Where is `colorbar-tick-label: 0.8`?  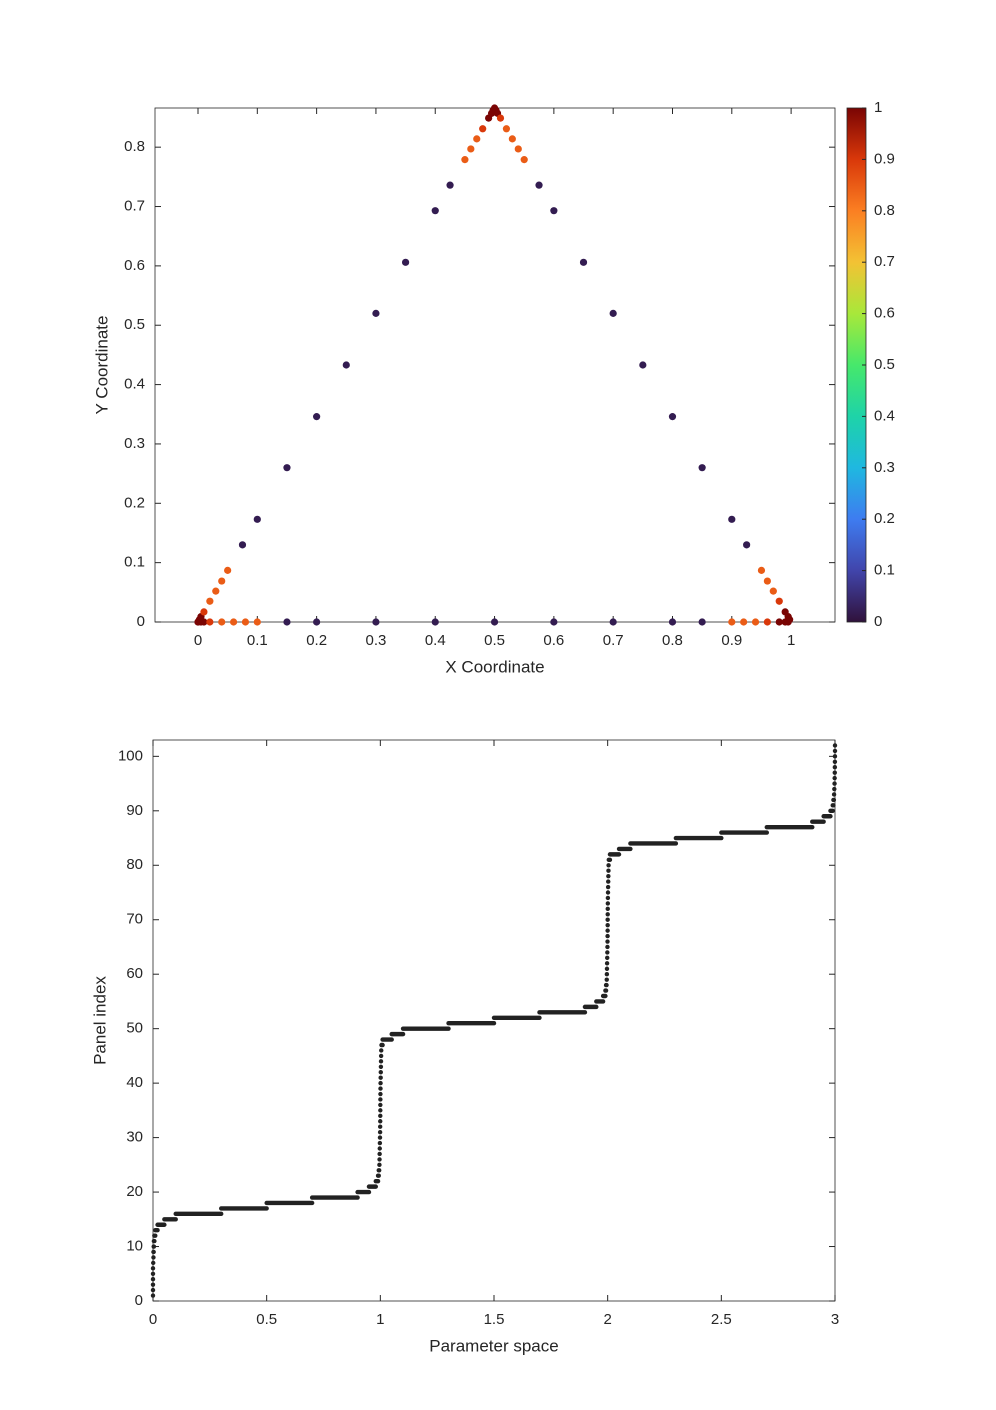
colorbar-tick-label: 0.8 is located at coordinates (884, 210).